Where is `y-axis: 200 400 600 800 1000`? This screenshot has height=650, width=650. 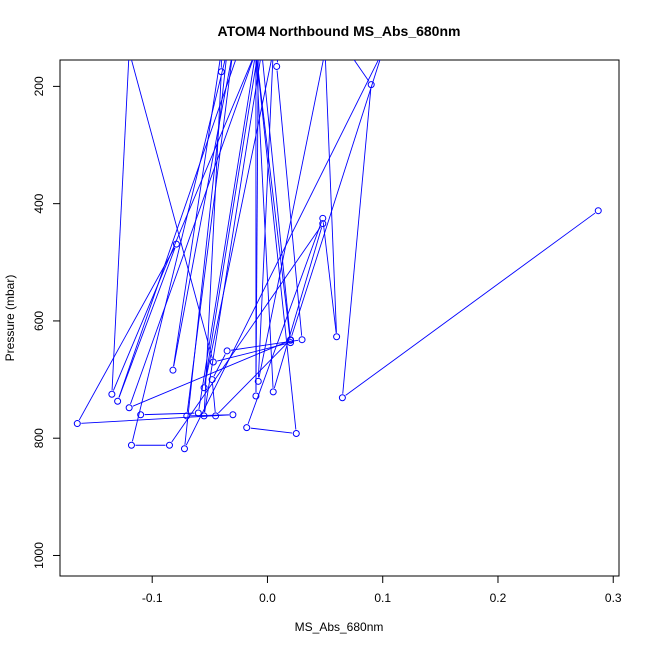
y-axis: 200 400 600 800 1000 is located at coordinates (46, 322).